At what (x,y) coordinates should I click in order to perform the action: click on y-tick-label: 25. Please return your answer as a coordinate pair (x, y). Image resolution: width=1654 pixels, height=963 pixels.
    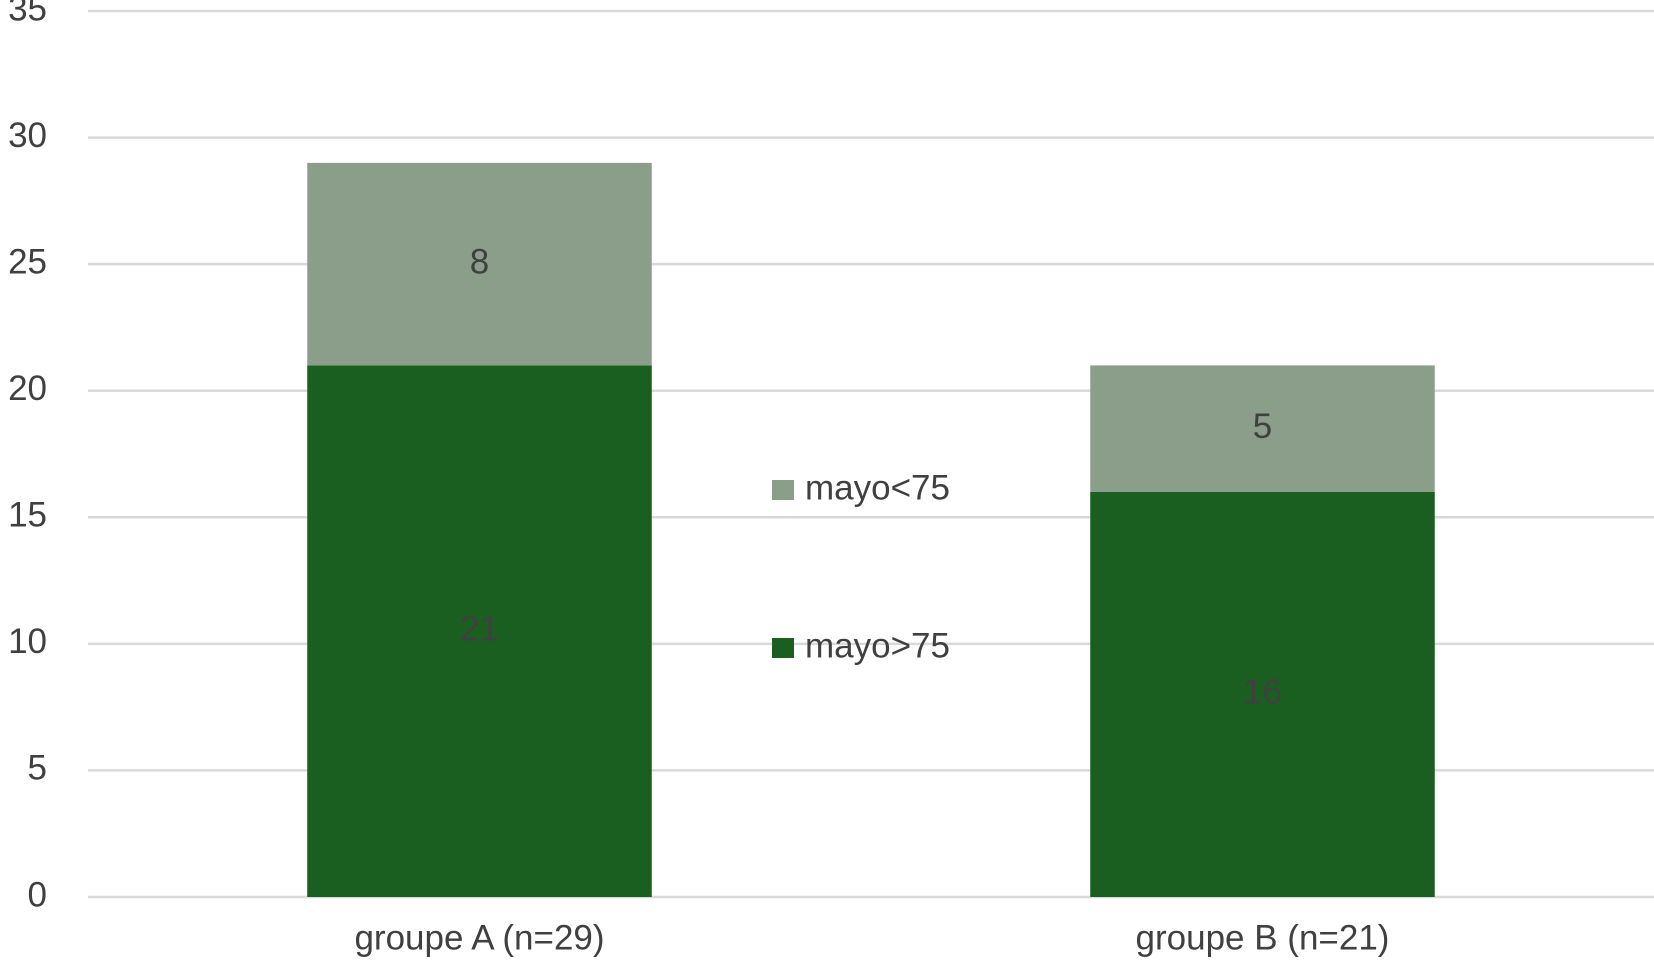
    Looking at the image, I should click on (27, 261).